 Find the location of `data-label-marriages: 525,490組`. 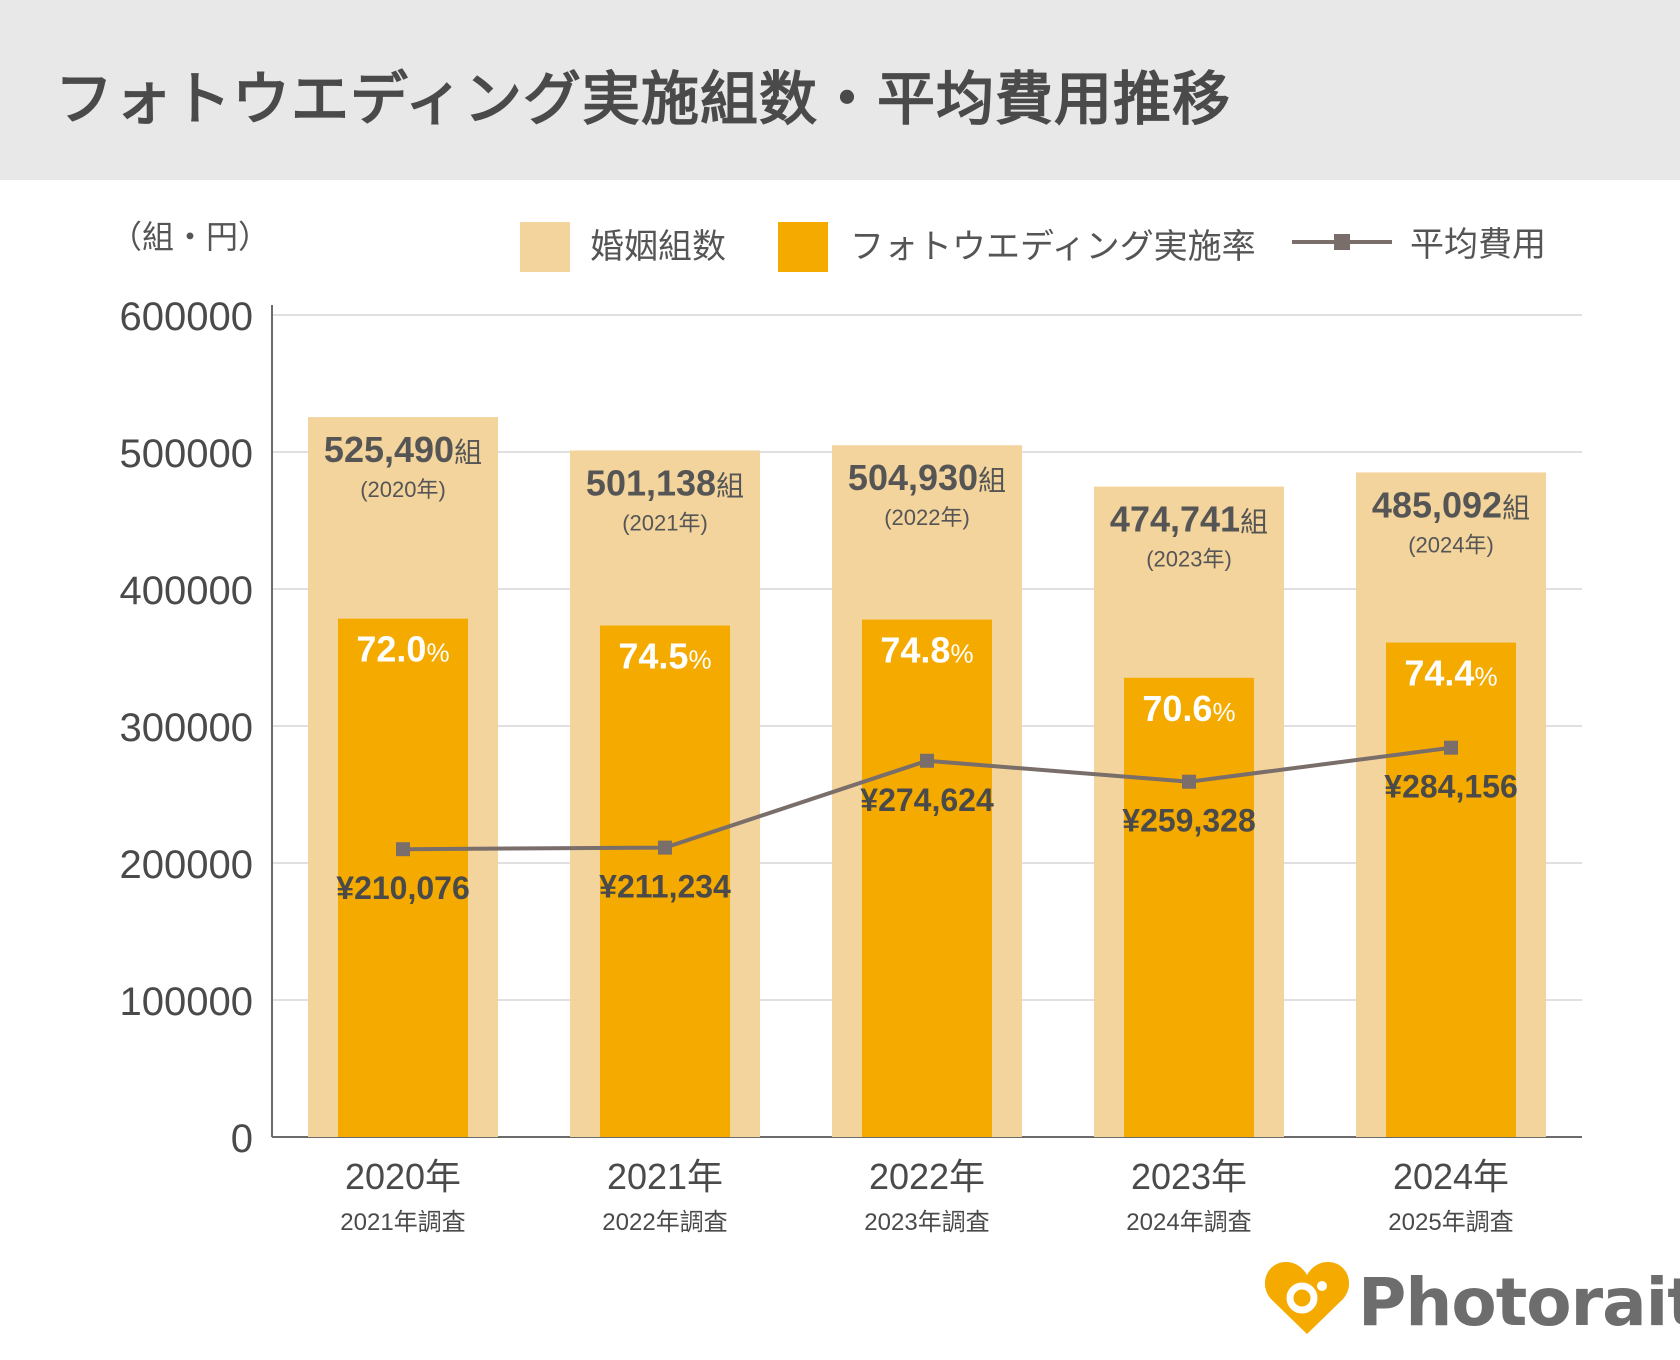

data-label-marriages: 525,490組 is located at coordinates (403, 449).